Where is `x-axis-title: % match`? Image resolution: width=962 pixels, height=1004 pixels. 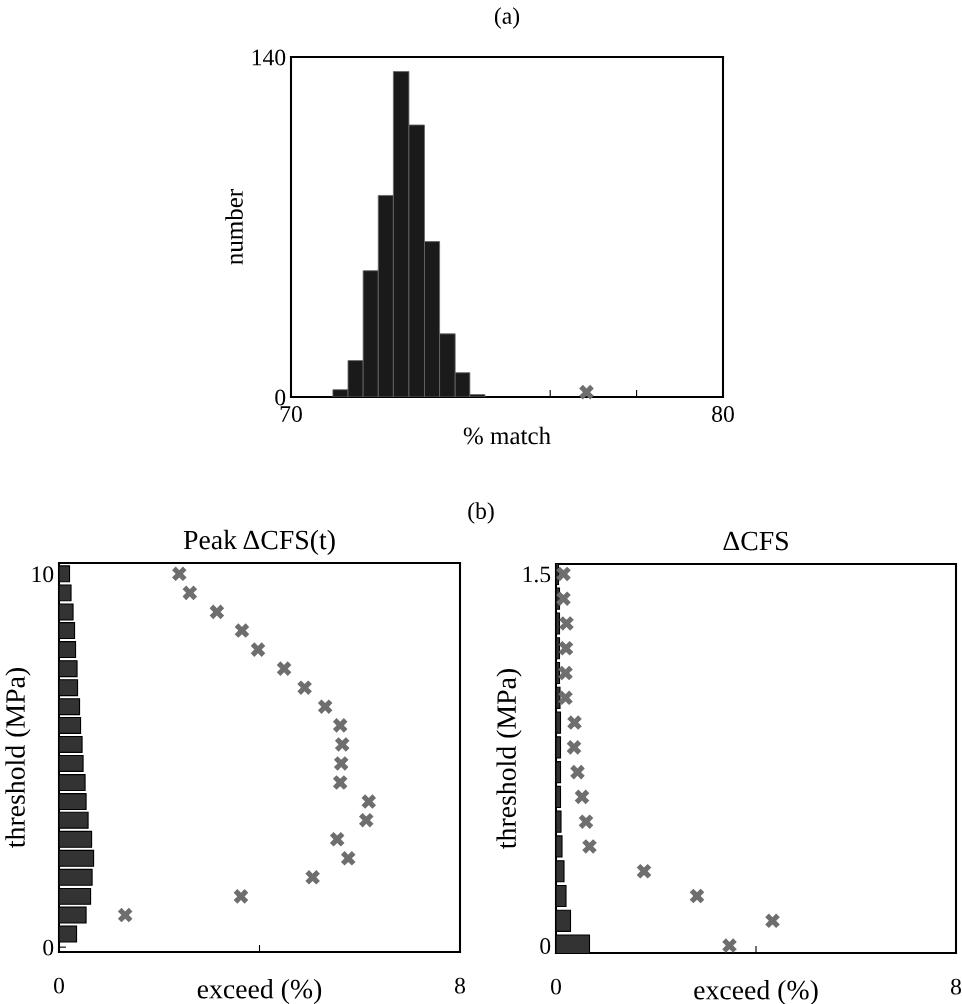 x-axis-title: % match is located at coordinates (507, 435).